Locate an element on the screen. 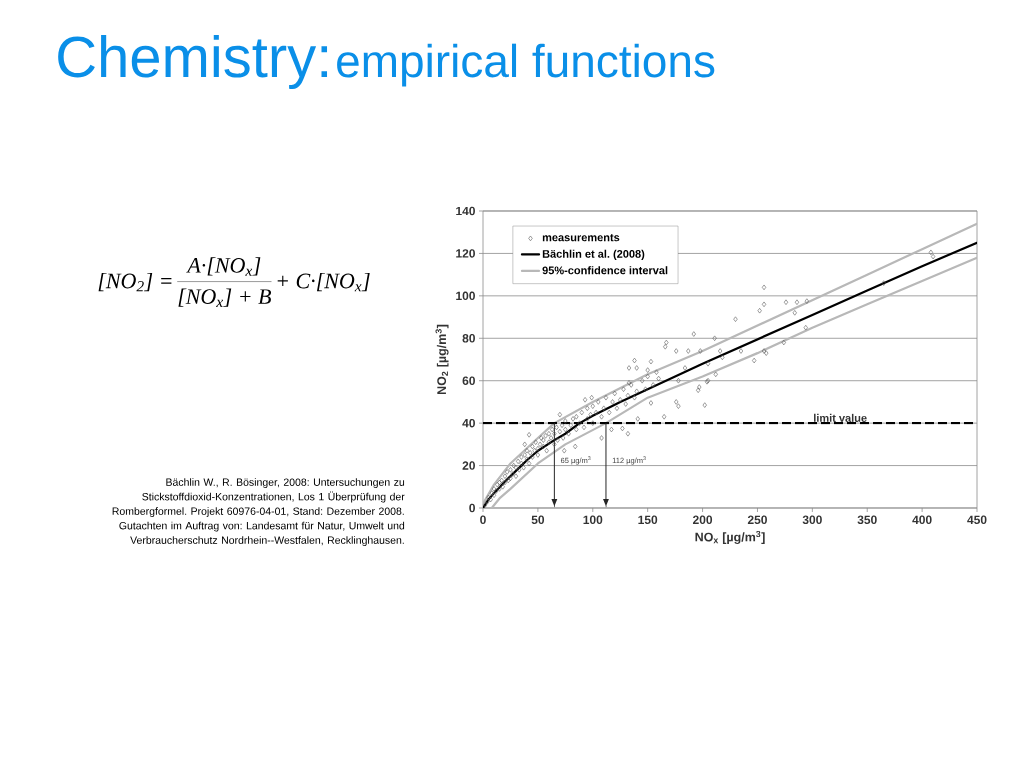  y-tick-label: 120 is located at coordinates (465, 253).